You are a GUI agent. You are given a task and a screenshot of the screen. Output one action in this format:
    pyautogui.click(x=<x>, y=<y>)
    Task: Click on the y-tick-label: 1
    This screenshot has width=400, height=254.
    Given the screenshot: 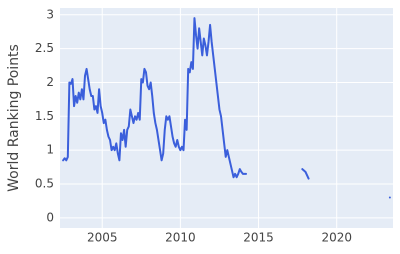 What is the action you would take?
    pyautogui.click(x=50, y=150)
    